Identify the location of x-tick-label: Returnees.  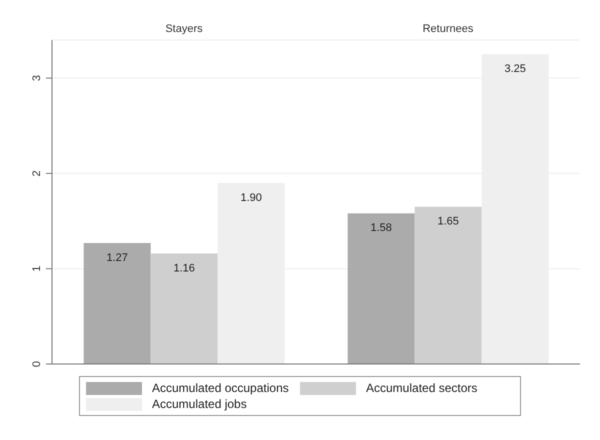
(448, 29).